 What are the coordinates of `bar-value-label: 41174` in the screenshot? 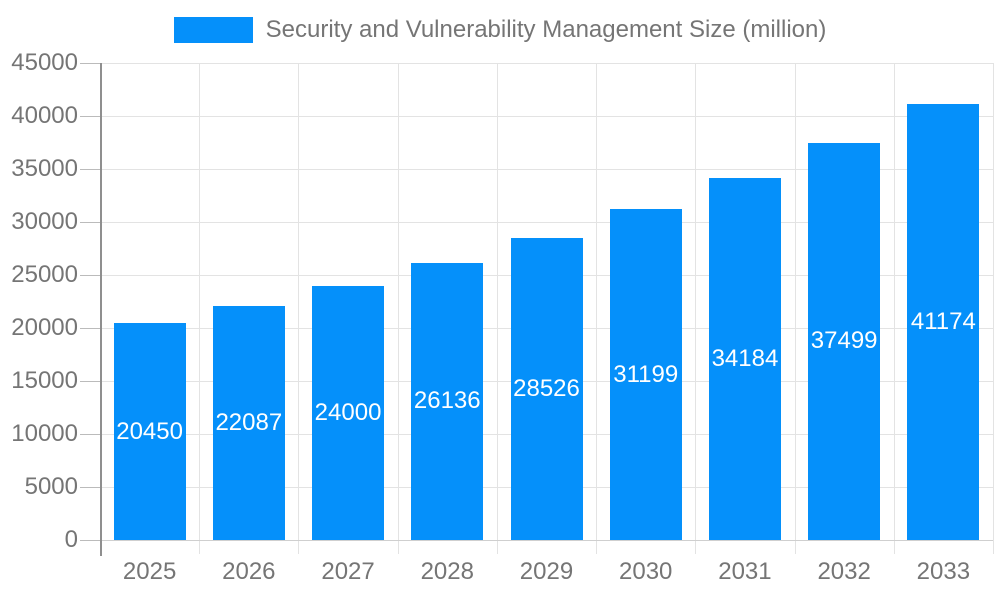 It's located at (943, 321).